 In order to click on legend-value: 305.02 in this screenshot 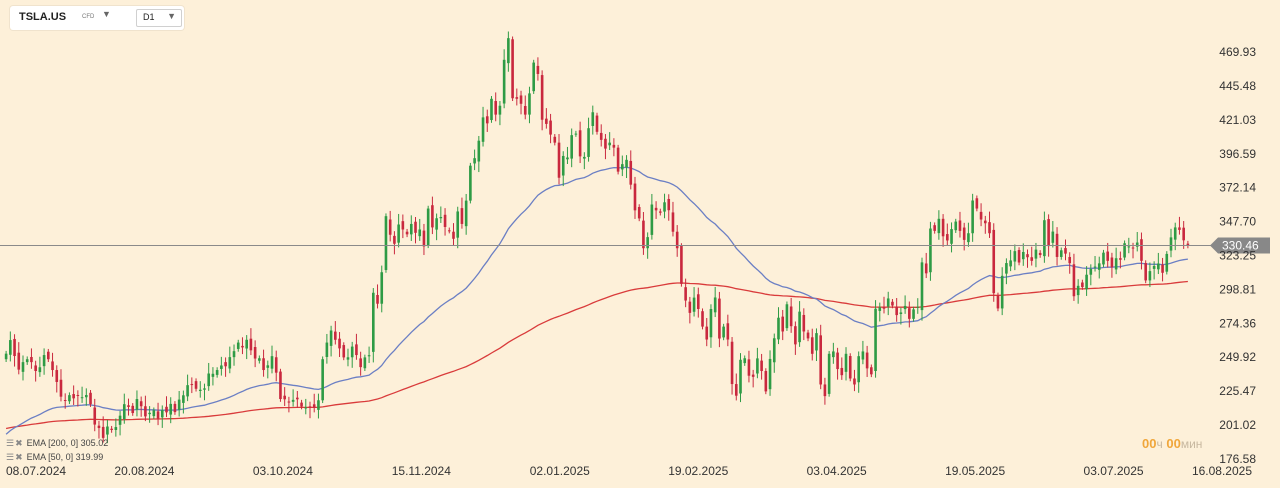, I will do `click(94, 443)`.